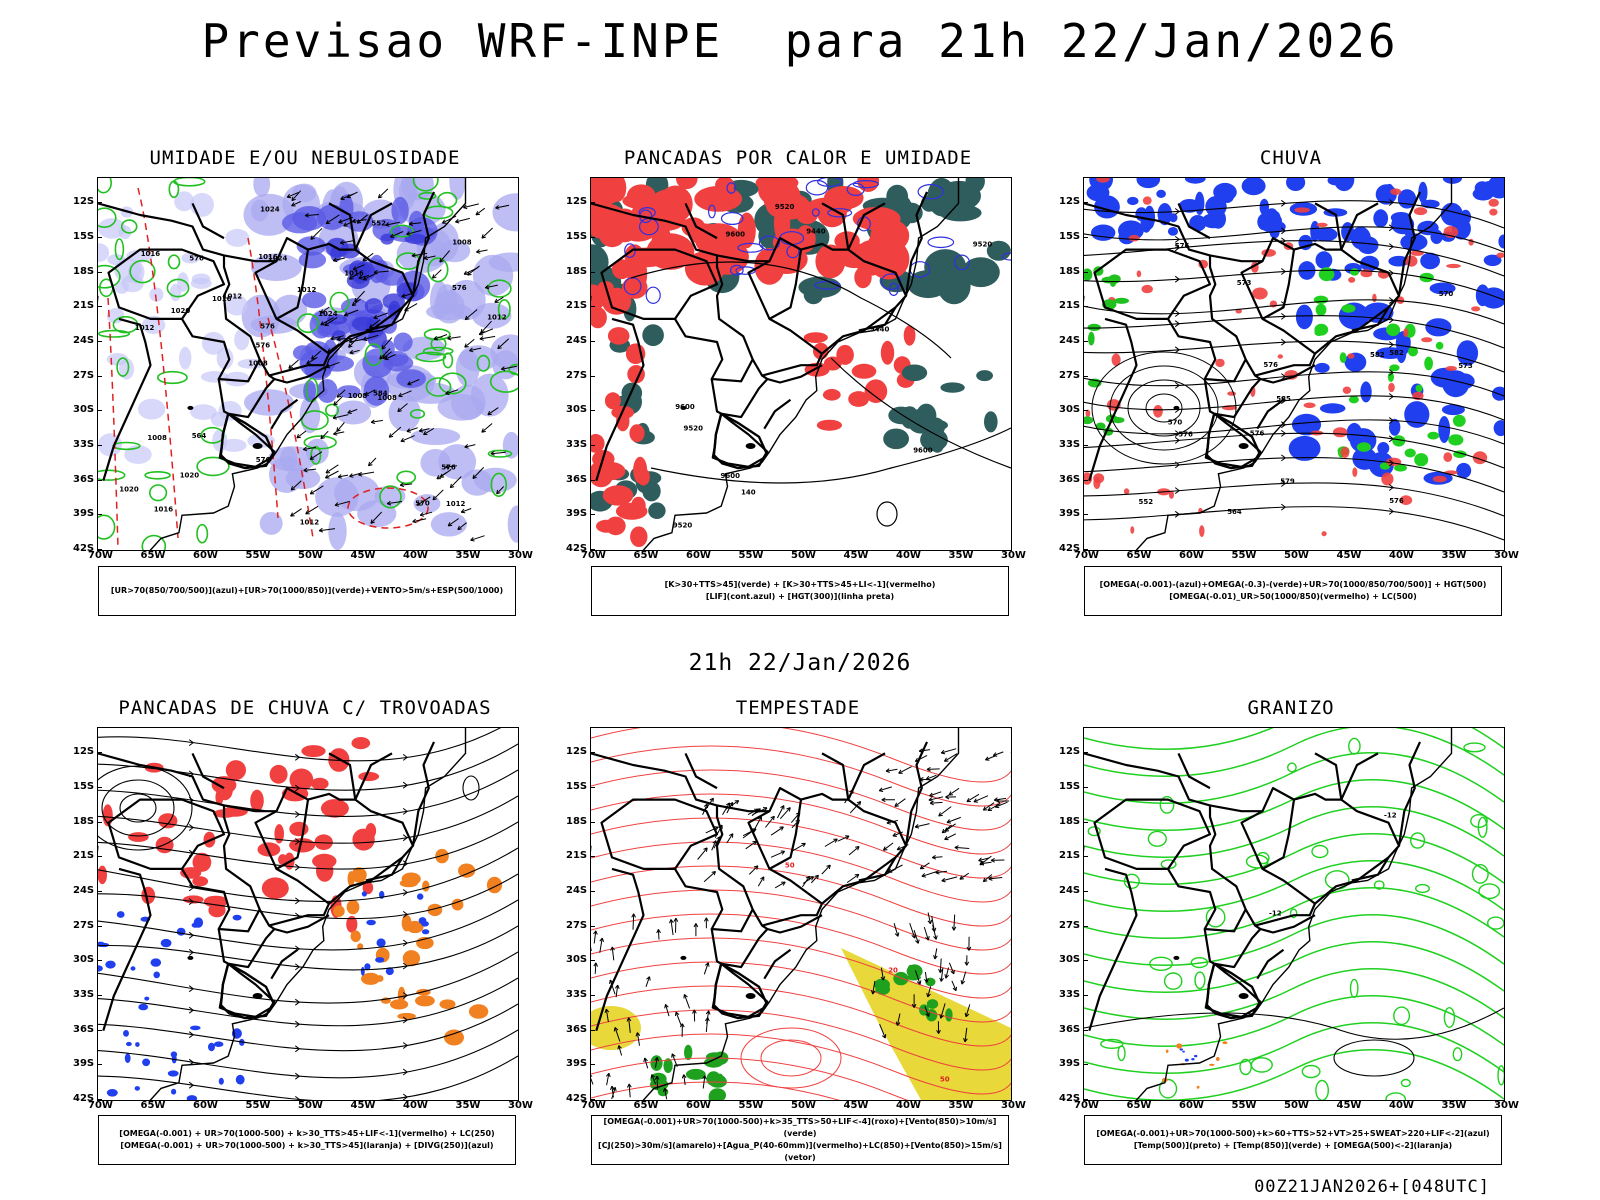 The image size is (1600, 1200). Describe the element at coordinates (855, 189) in the screenshot. I see `blue-contour` at that location.